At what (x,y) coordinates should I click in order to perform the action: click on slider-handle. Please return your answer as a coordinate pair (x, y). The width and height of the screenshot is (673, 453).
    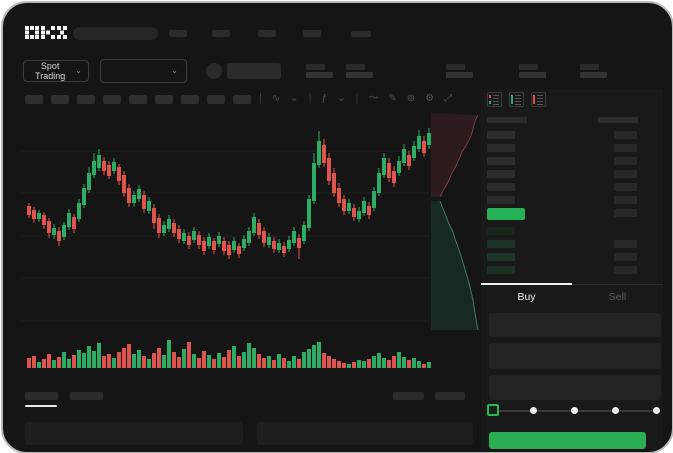
    Looking at the image, I should click on (493, 410).